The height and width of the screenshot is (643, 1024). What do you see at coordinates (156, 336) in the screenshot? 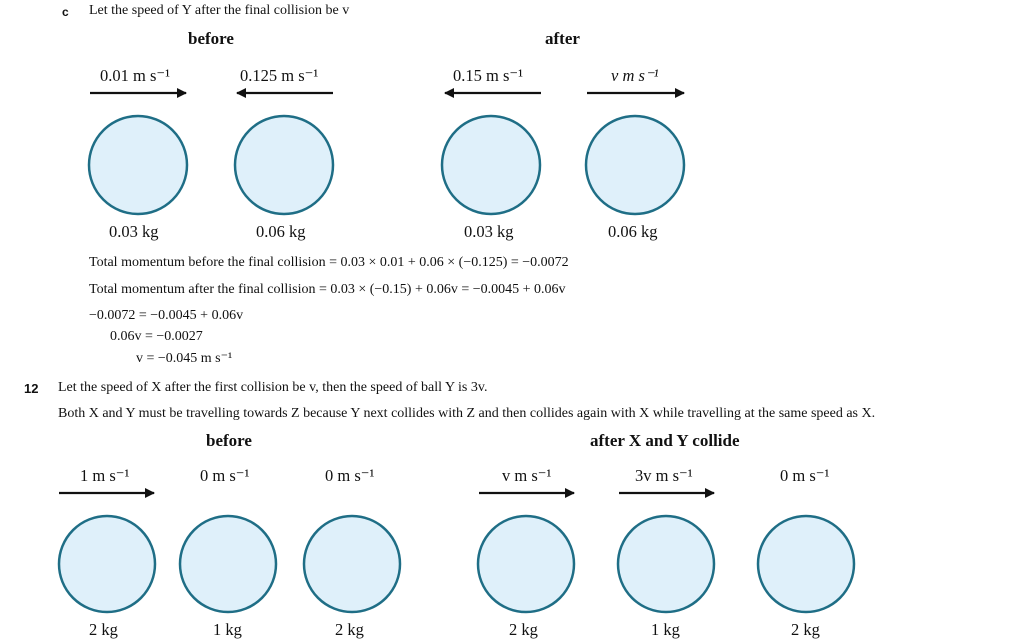
I see `solution-step: 0.06v = −0.0027` at bounding box center [156, 336].